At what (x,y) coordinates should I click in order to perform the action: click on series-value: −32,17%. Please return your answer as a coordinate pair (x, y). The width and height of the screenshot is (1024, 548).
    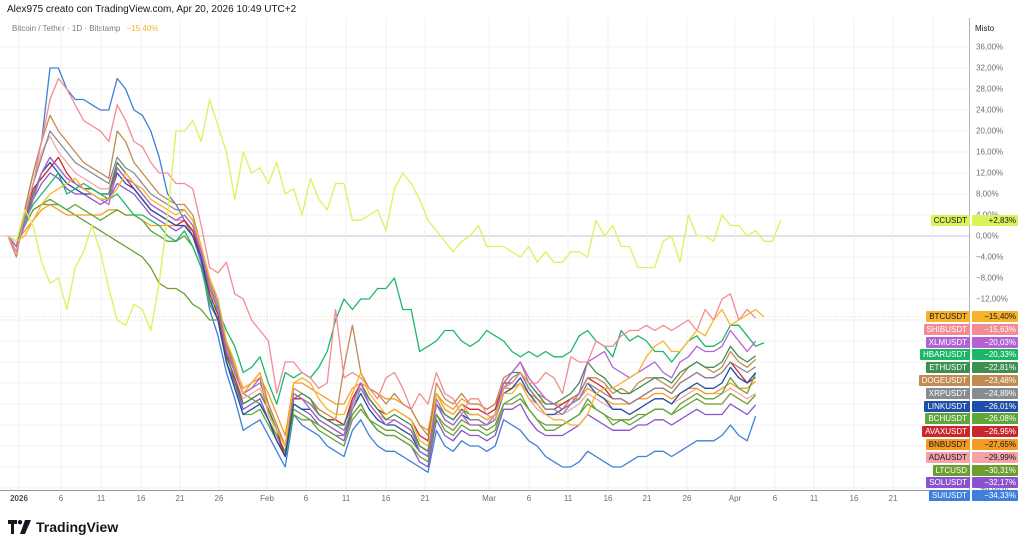
    Looking at the image, I should click on (995, 483).